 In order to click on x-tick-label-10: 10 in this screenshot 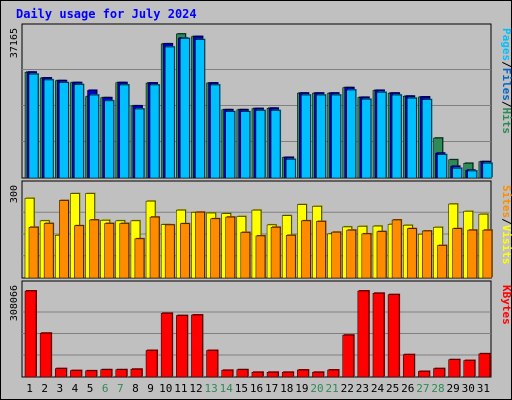, I will do `click(165, 388)`.